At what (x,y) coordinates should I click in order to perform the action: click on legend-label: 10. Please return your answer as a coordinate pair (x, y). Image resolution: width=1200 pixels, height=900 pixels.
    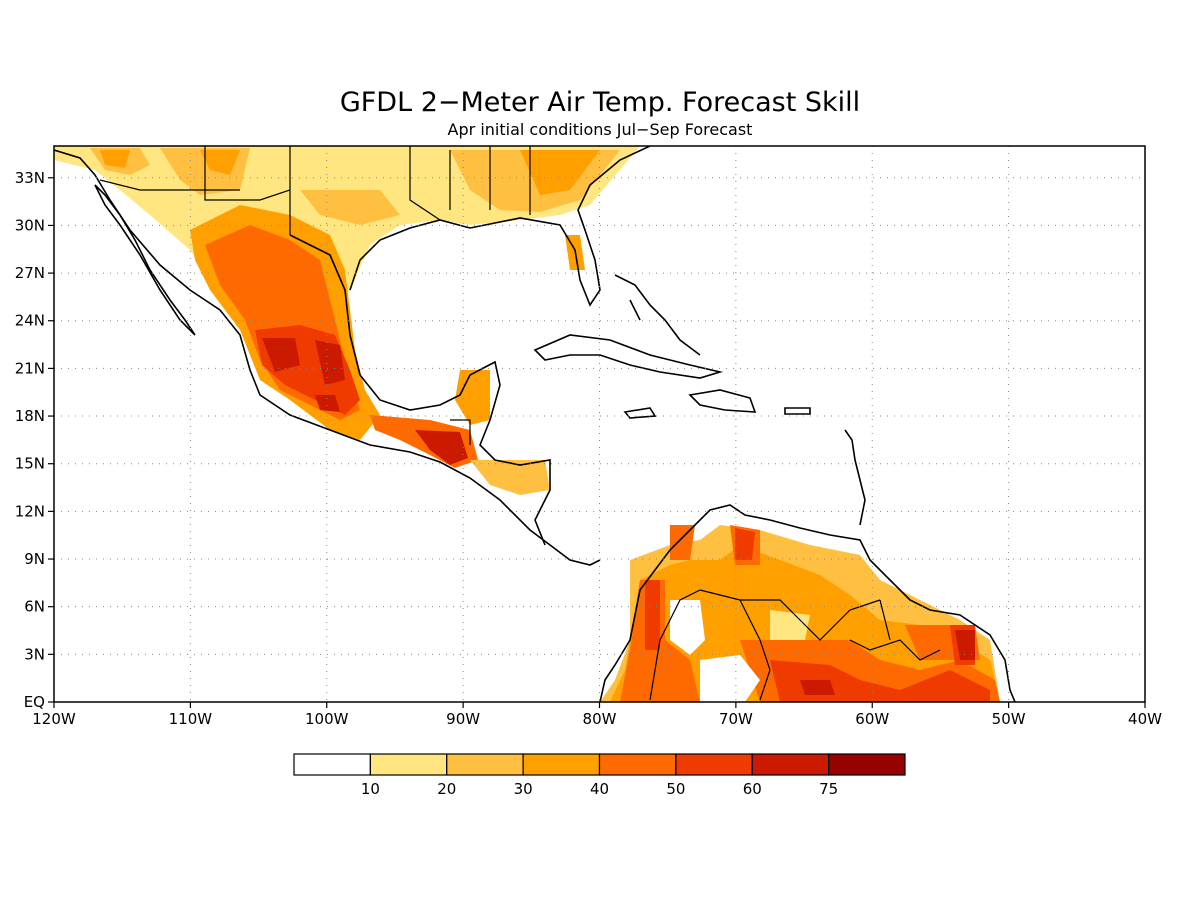
    Looking at the image, I should click on (370, 789).